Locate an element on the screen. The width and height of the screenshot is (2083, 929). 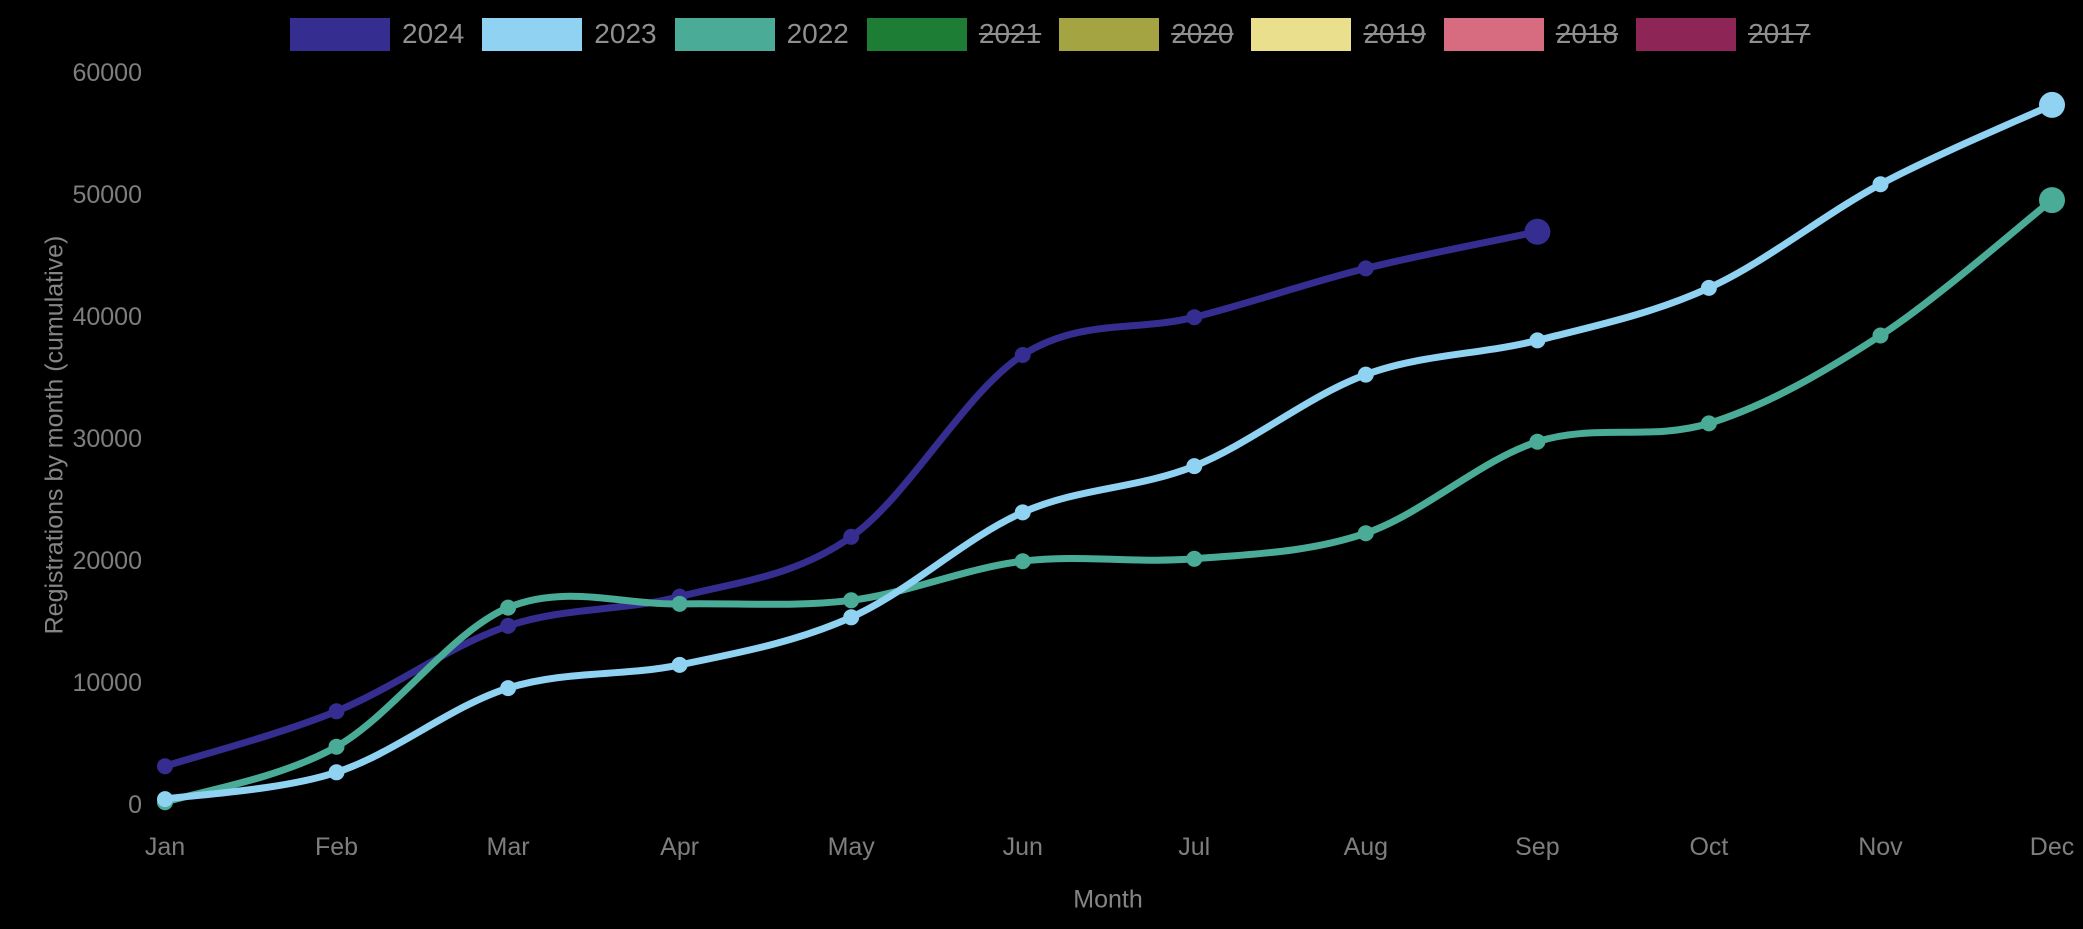
legend-item-2017: 2017 is located at coordinates (1723, 34).